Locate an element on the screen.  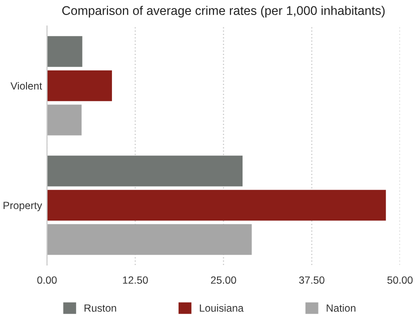
chart-title: Comparison of average crime rates (per 1,000 inhabitants) is located at coordinates (223, 12).